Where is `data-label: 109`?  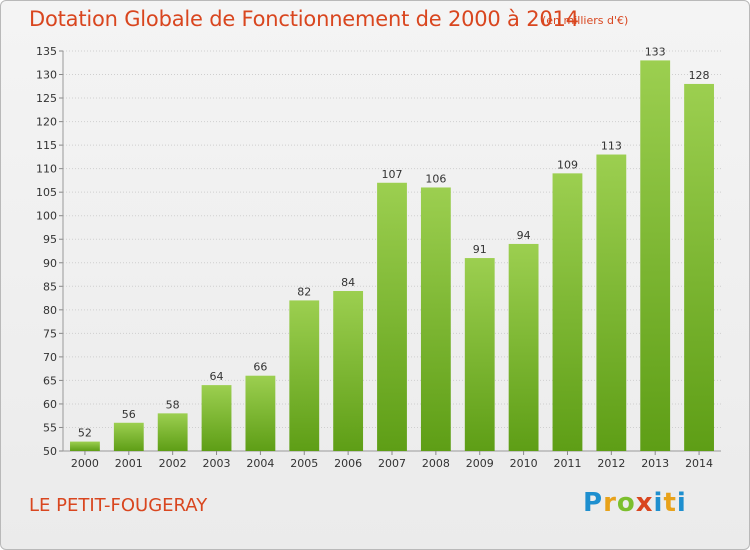
data-label: 109 is located at coordinates (567, 164).